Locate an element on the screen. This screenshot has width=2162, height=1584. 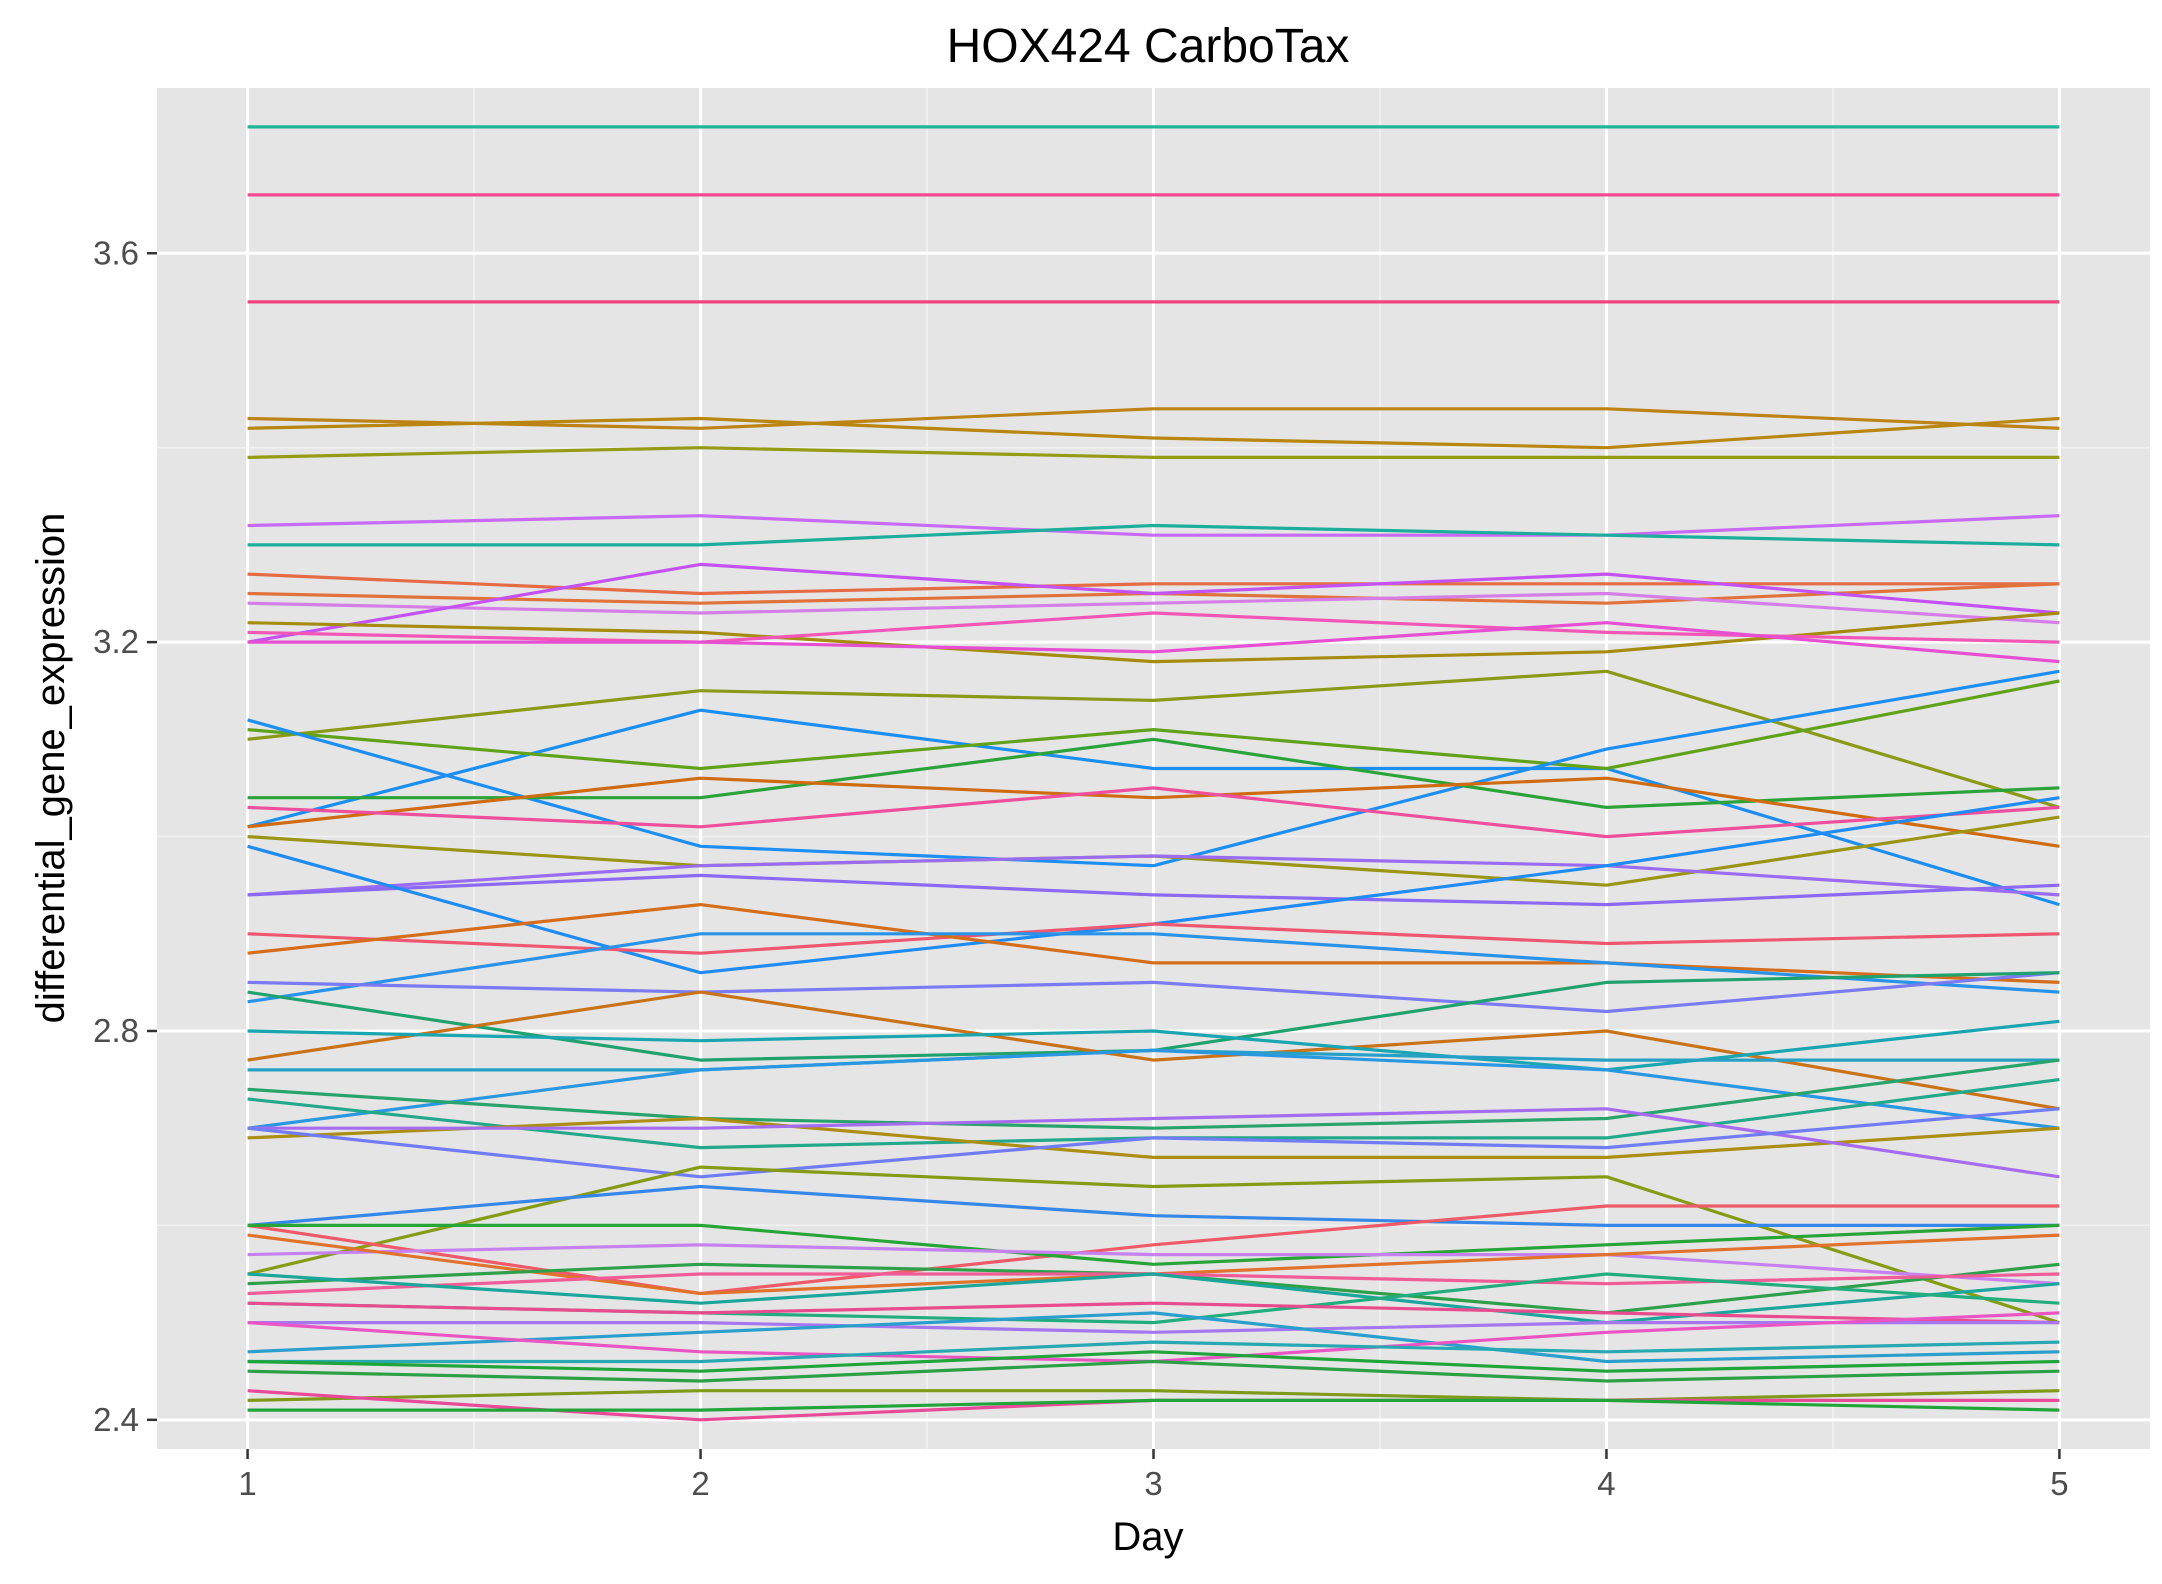
y-axis: 2.4 2.8 3.2 3.6 is located at coordinates (125, 836).